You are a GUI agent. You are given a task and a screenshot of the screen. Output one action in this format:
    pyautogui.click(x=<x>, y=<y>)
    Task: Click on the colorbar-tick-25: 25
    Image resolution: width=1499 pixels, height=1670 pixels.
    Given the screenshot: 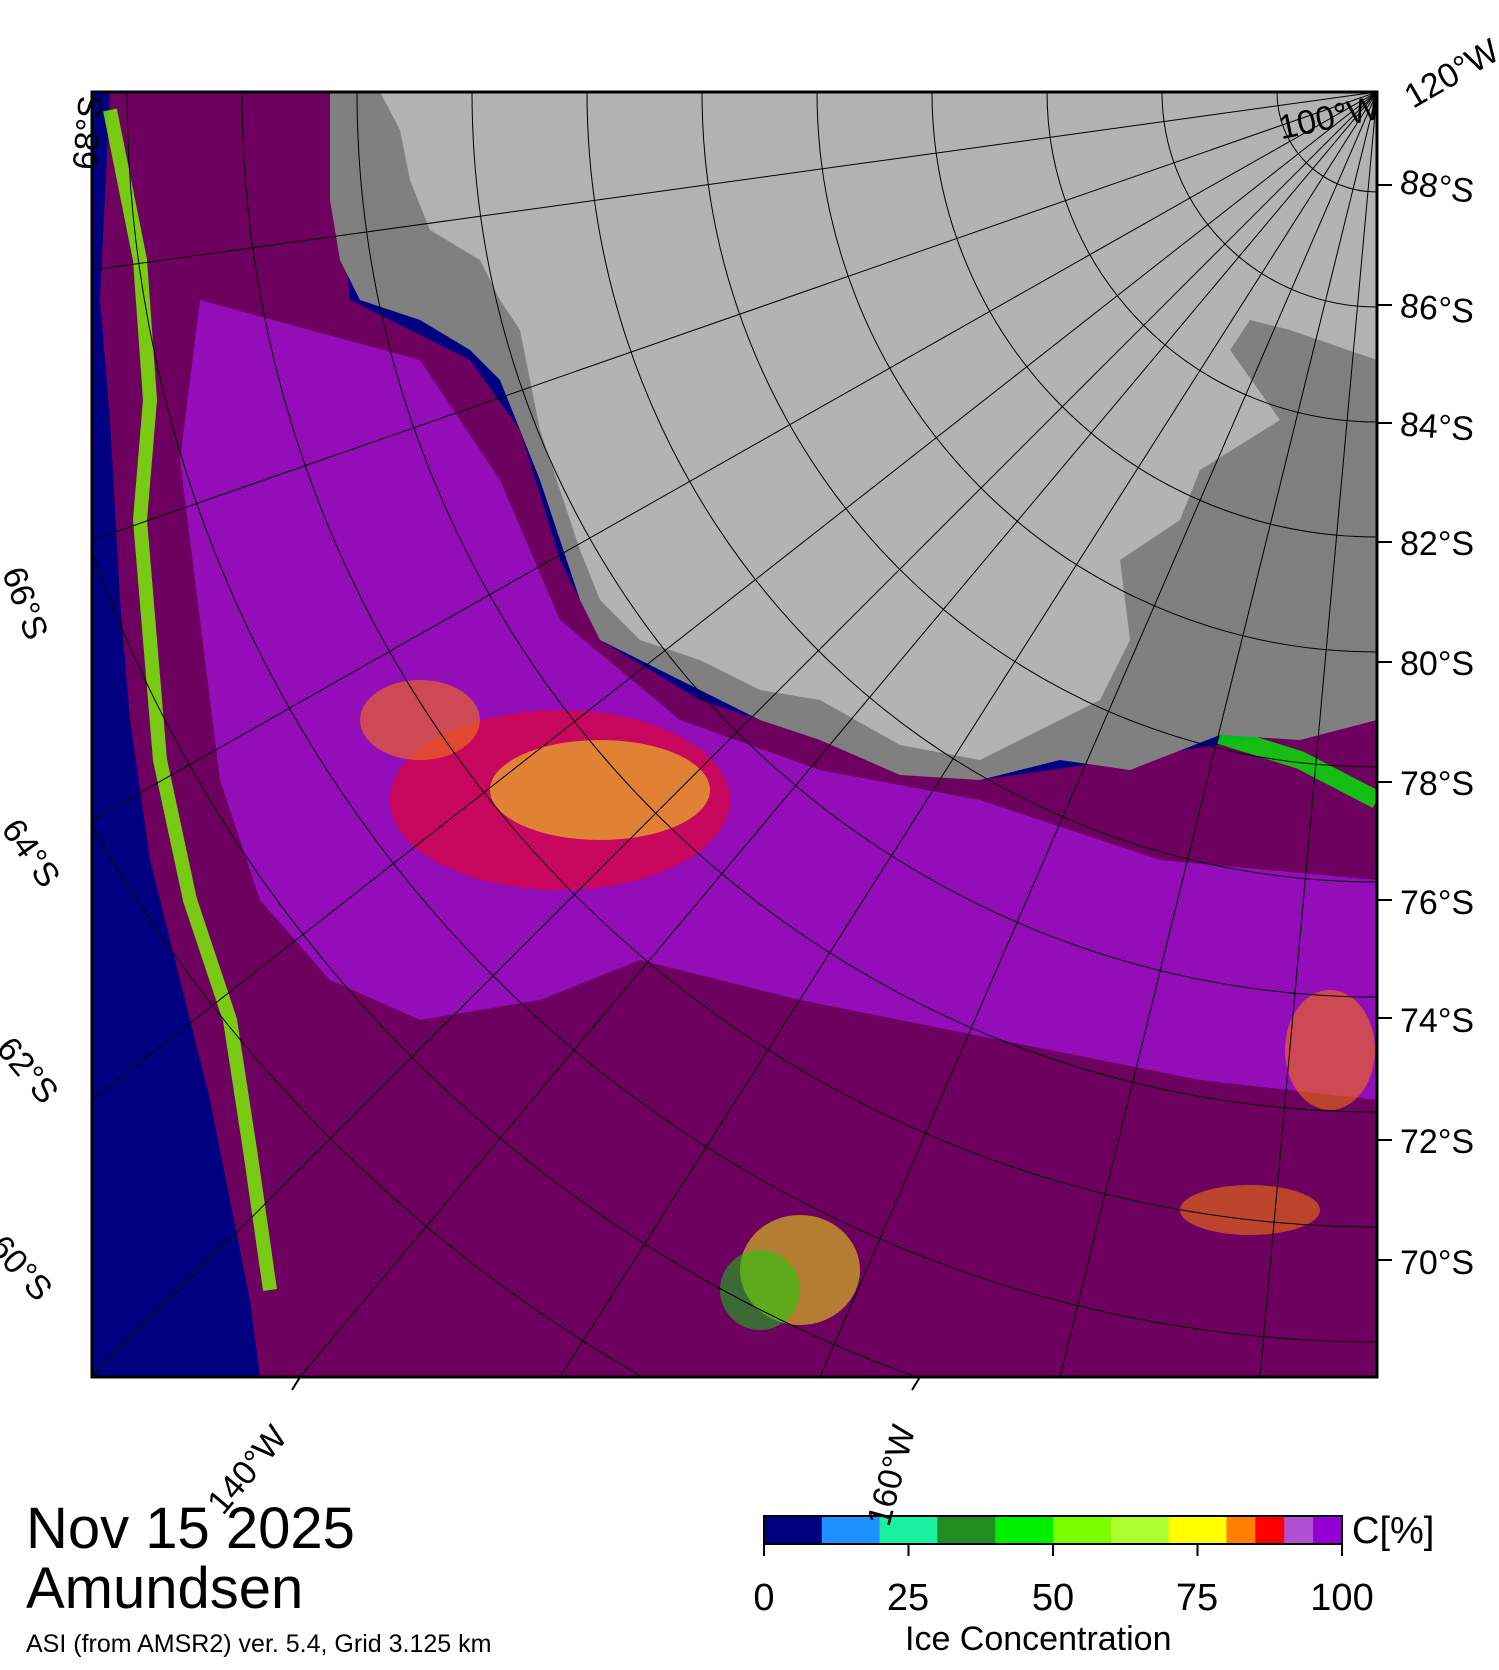 What is the action you would take?
    pyautogui.click(x=908, y=1598)
    